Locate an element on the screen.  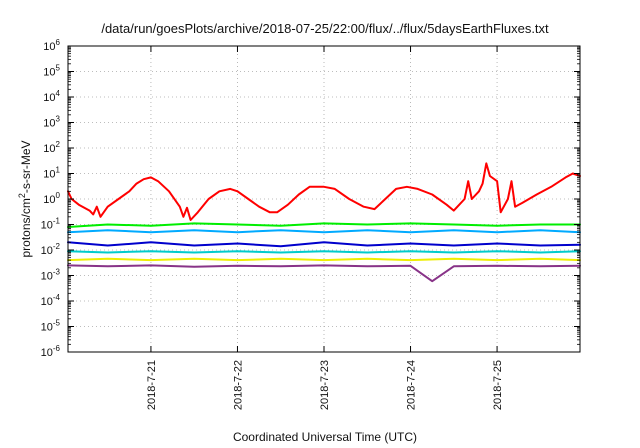
y-tick-exponent: -1 is located at coordinates (57, 221).